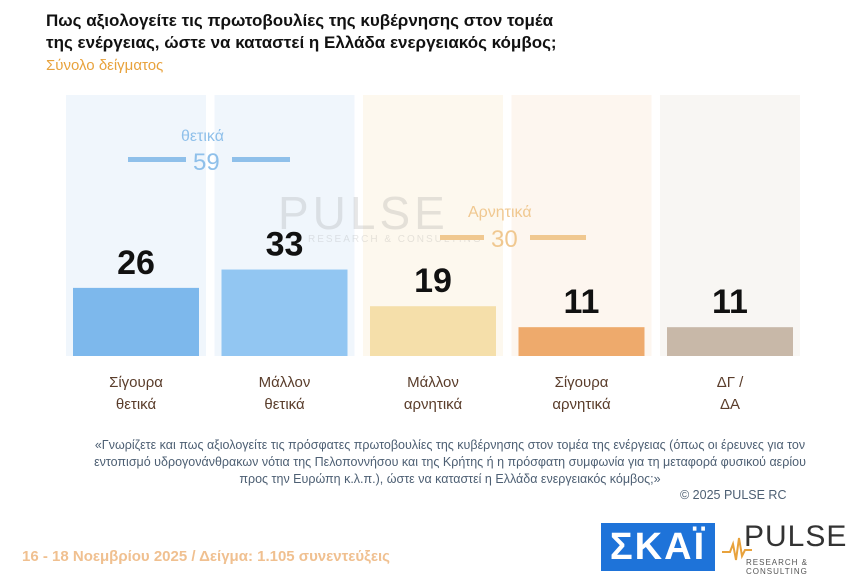  What do you see at coordinates (462, 237) in the screenshot?
I see `negative-group-line-left` at bounding box center [462, 237].